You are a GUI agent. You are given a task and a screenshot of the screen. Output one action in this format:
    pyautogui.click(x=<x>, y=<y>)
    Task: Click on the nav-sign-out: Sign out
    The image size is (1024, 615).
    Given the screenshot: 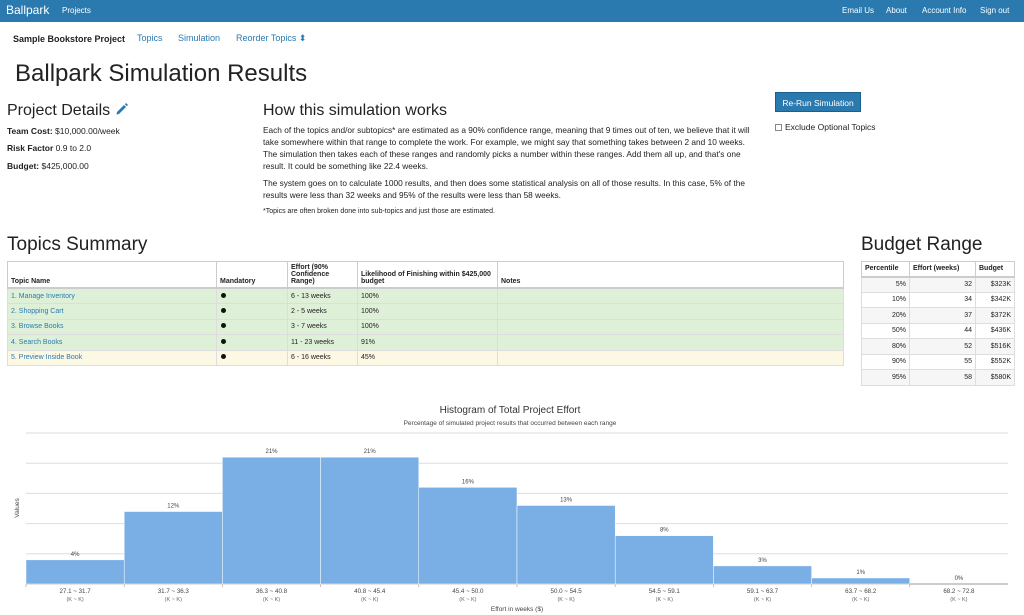 What is the action you would take?
    pyautogui.click(x=995, y=10)
    